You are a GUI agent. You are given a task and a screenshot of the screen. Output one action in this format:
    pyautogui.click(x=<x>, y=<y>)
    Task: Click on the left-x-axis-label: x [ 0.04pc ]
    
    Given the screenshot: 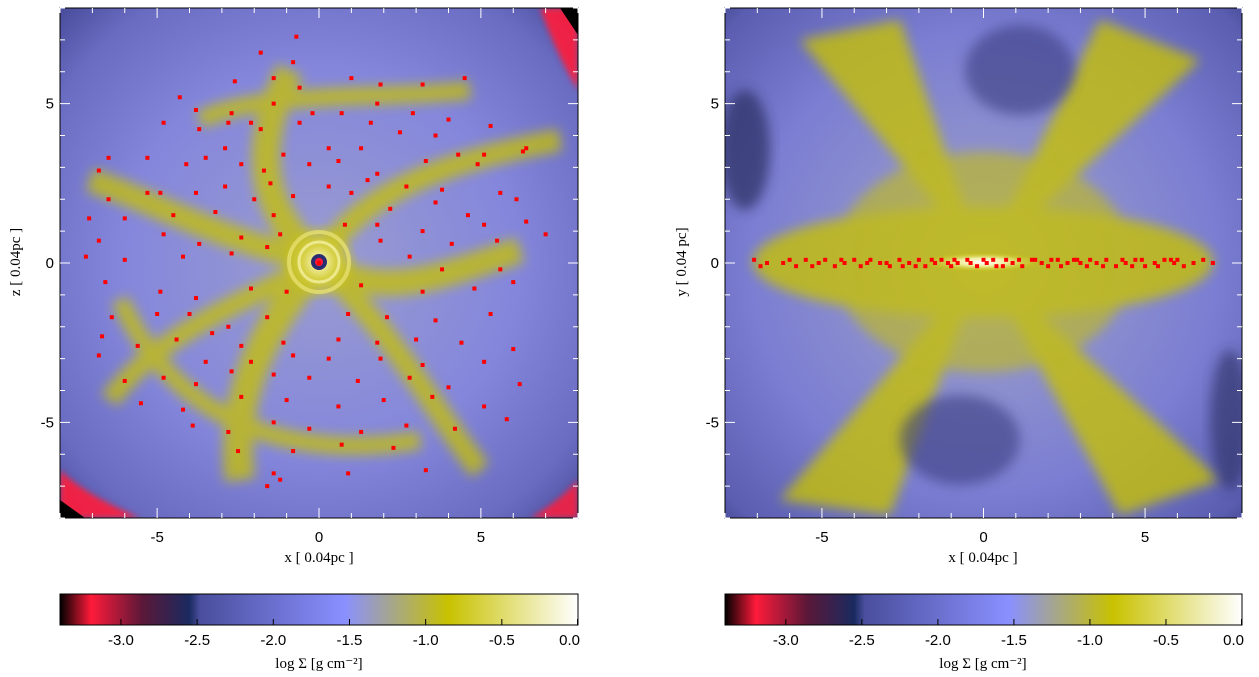 What is the action you would take?
    pyautogui.click(x=318, y=558)
    